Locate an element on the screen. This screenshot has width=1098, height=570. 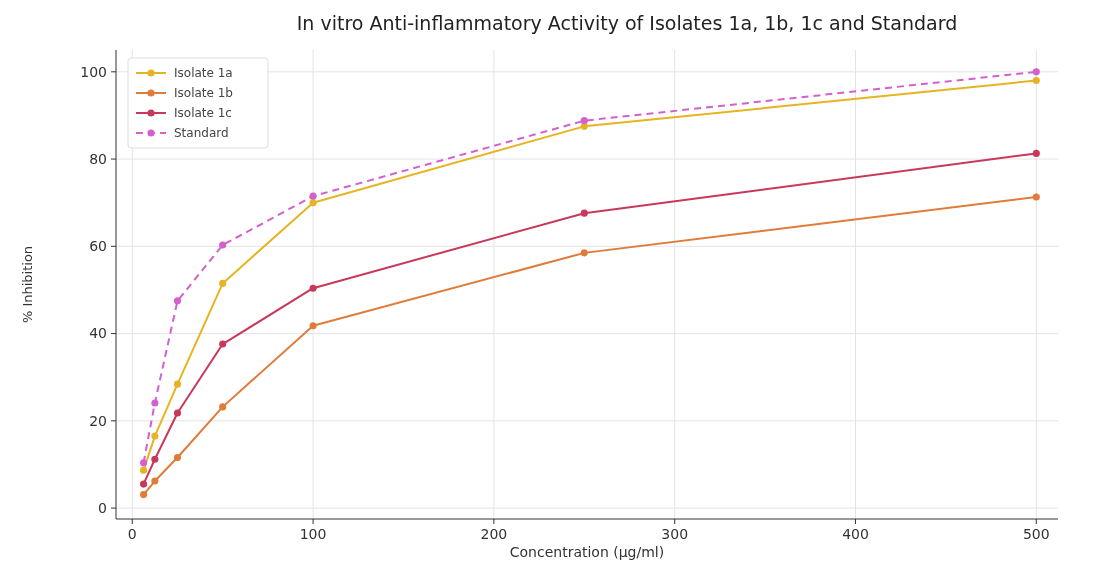
y-tick-label: 20 is located at coordinates (98, 420).